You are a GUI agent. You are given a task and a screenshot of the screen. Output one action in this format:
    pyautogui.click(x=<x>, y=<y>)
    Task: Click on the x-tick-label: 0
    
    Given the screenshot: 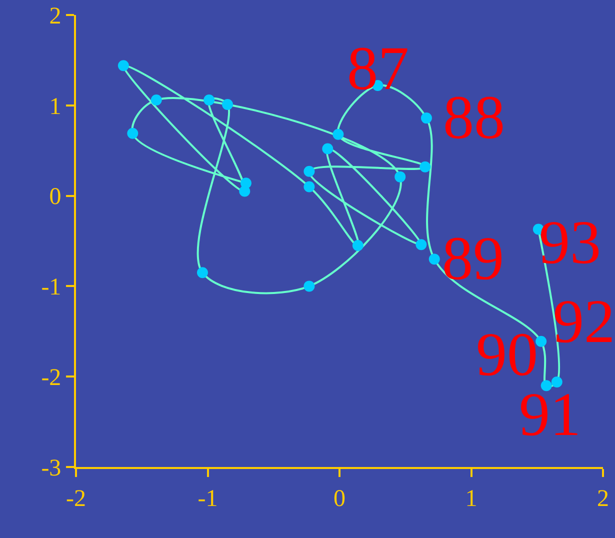 What is the action you would take?
    pyautogui.click(x=340, y=499)
    